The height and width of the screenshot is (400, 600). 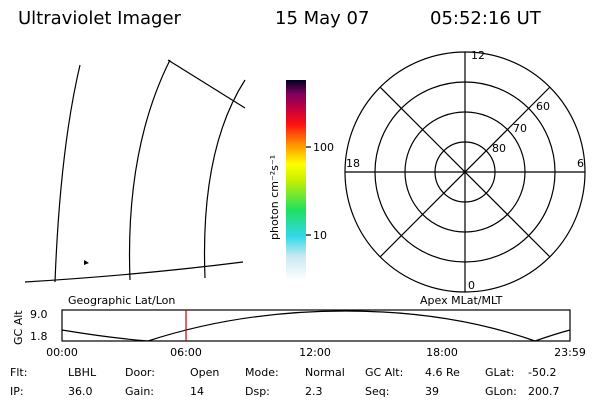 I want to click on mlat-label: 80, so click(x=499, y=148).